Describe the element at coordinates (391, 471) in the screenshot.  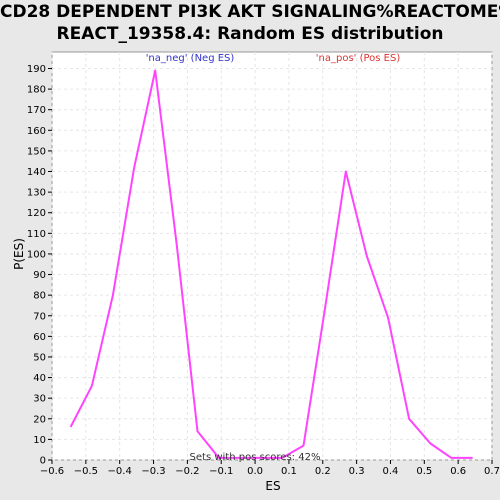
I see `x-tick-label: 0.4` at that location.